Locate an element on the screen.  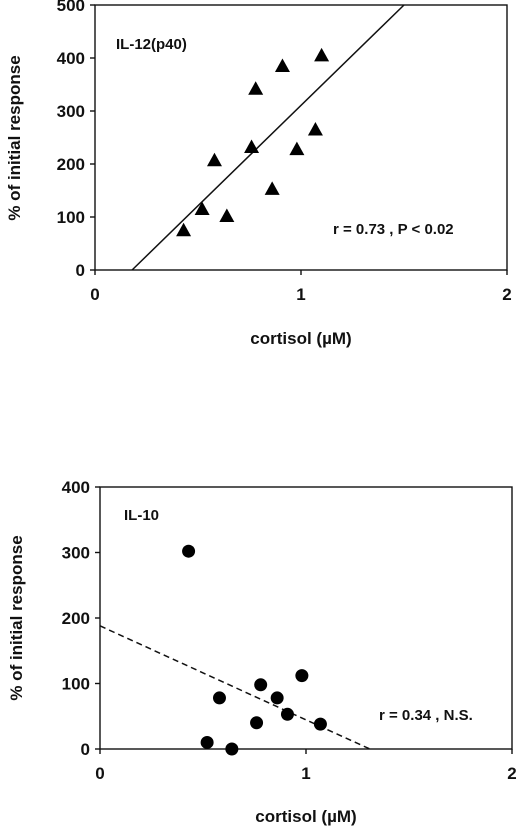
panel-label: IL-12(p40) is located at coordinates (151, 44).